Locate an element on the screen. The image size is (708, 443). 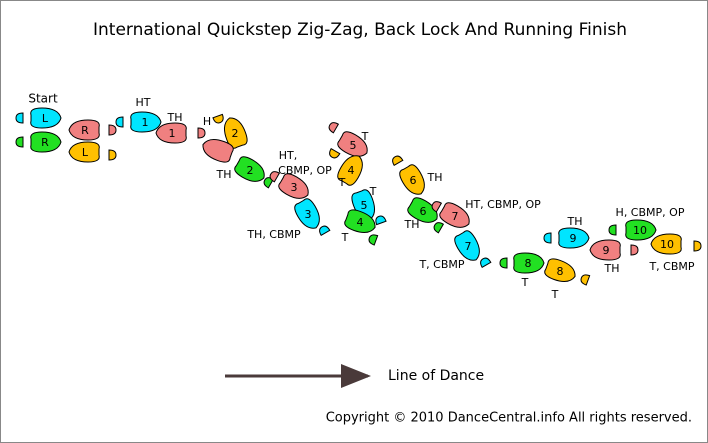
step-annotation: H is located at coordinates (207, 121).